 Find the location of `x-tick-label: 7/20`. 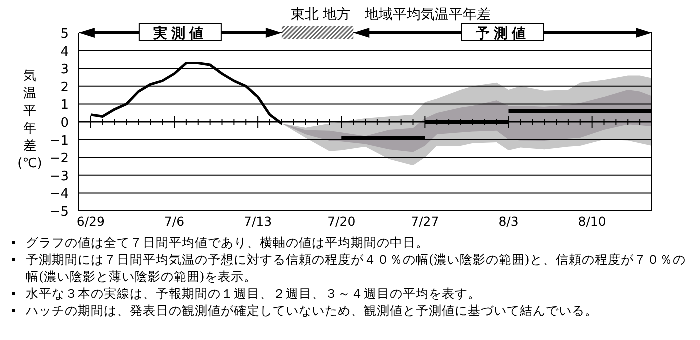

x-tick-label: 7/20 is located at coordinates (342, 221).